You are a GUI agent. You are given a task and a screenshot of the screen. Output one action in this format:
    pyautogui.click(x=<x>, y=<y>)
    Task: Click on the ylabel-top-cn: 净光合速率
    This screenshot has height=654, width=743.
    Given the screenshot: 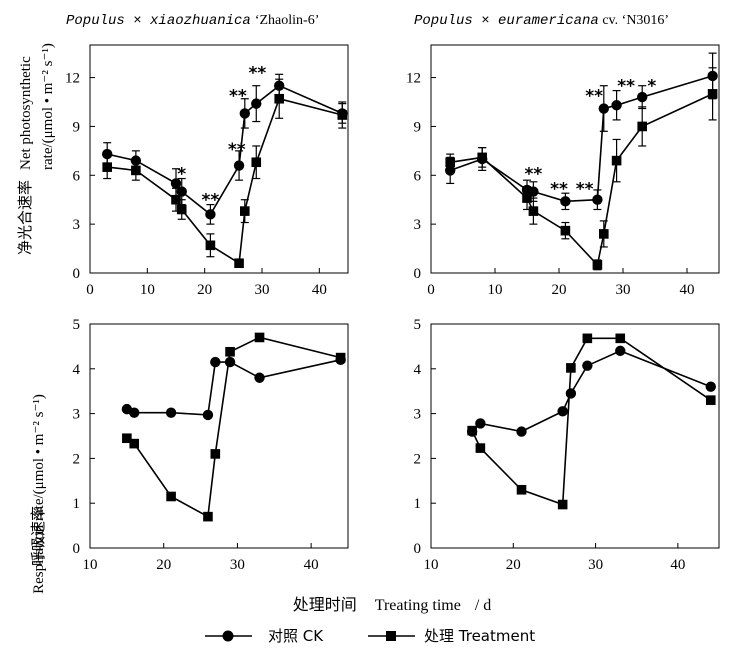 What is the action you would take?
    pyautogui.click(x=25, y=217)
    